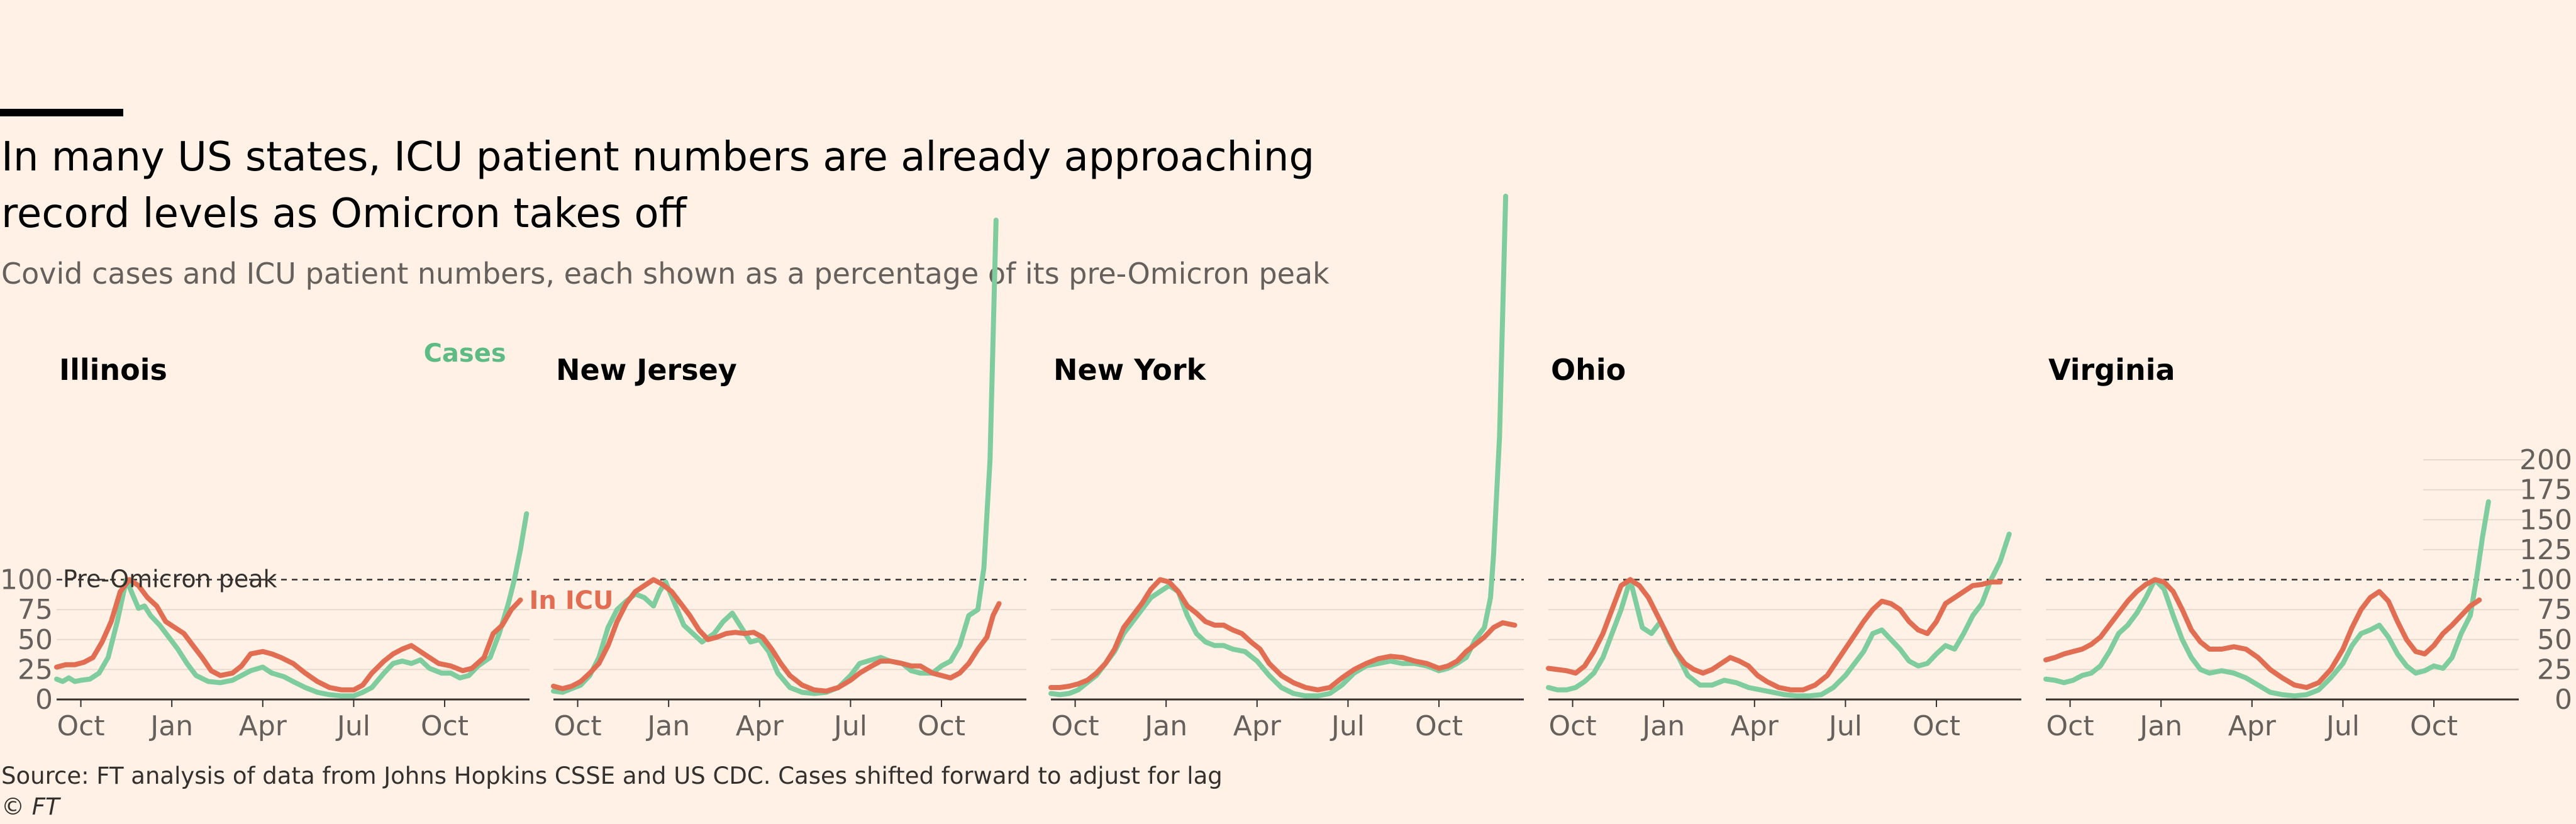 This screenshot has height=824, width=2576. Describe the element at coordinates (2070, 726) in the screenshot. I see `x-tick-virginia-0: Oct` at that location.